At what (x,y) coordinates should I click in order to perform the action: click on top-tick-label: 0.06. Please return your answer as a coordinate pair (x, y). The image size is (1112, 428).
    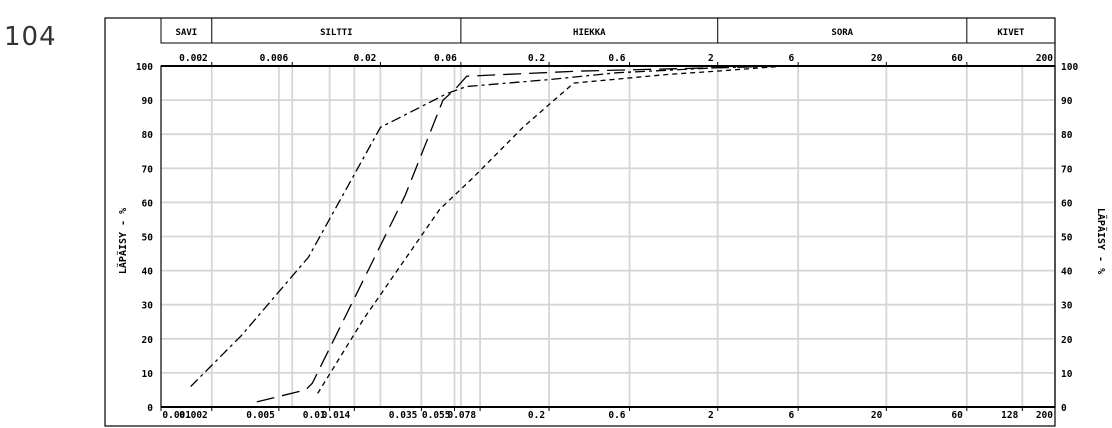
    Looking at the image, I should click on (445, 58).